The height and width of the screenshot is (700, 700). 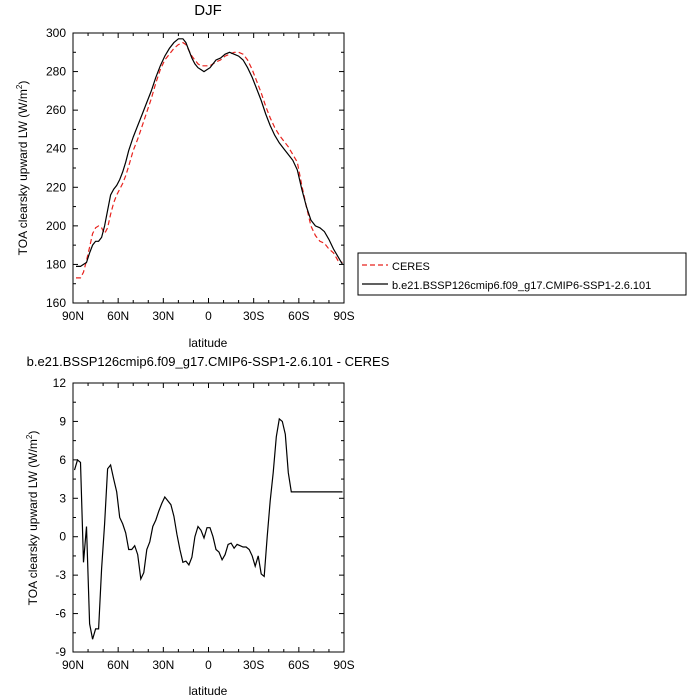 What do you see at coordinates (208, 665) in the screenshot?
I see `bottom-x-tick-label: 0` at bounding box center [208, 665].